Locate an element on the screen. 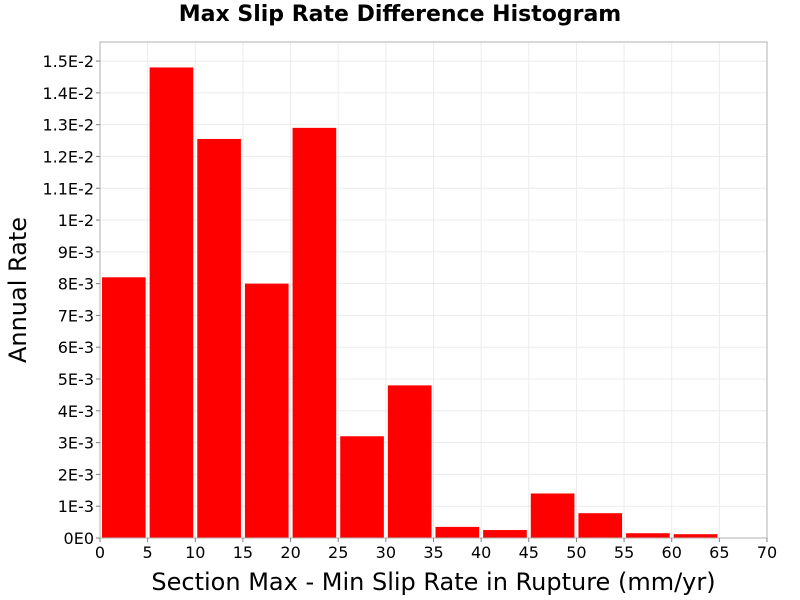 This screenshot has height=600, width=800. x-tick-label: 40 is located at coordinates (481, 552).